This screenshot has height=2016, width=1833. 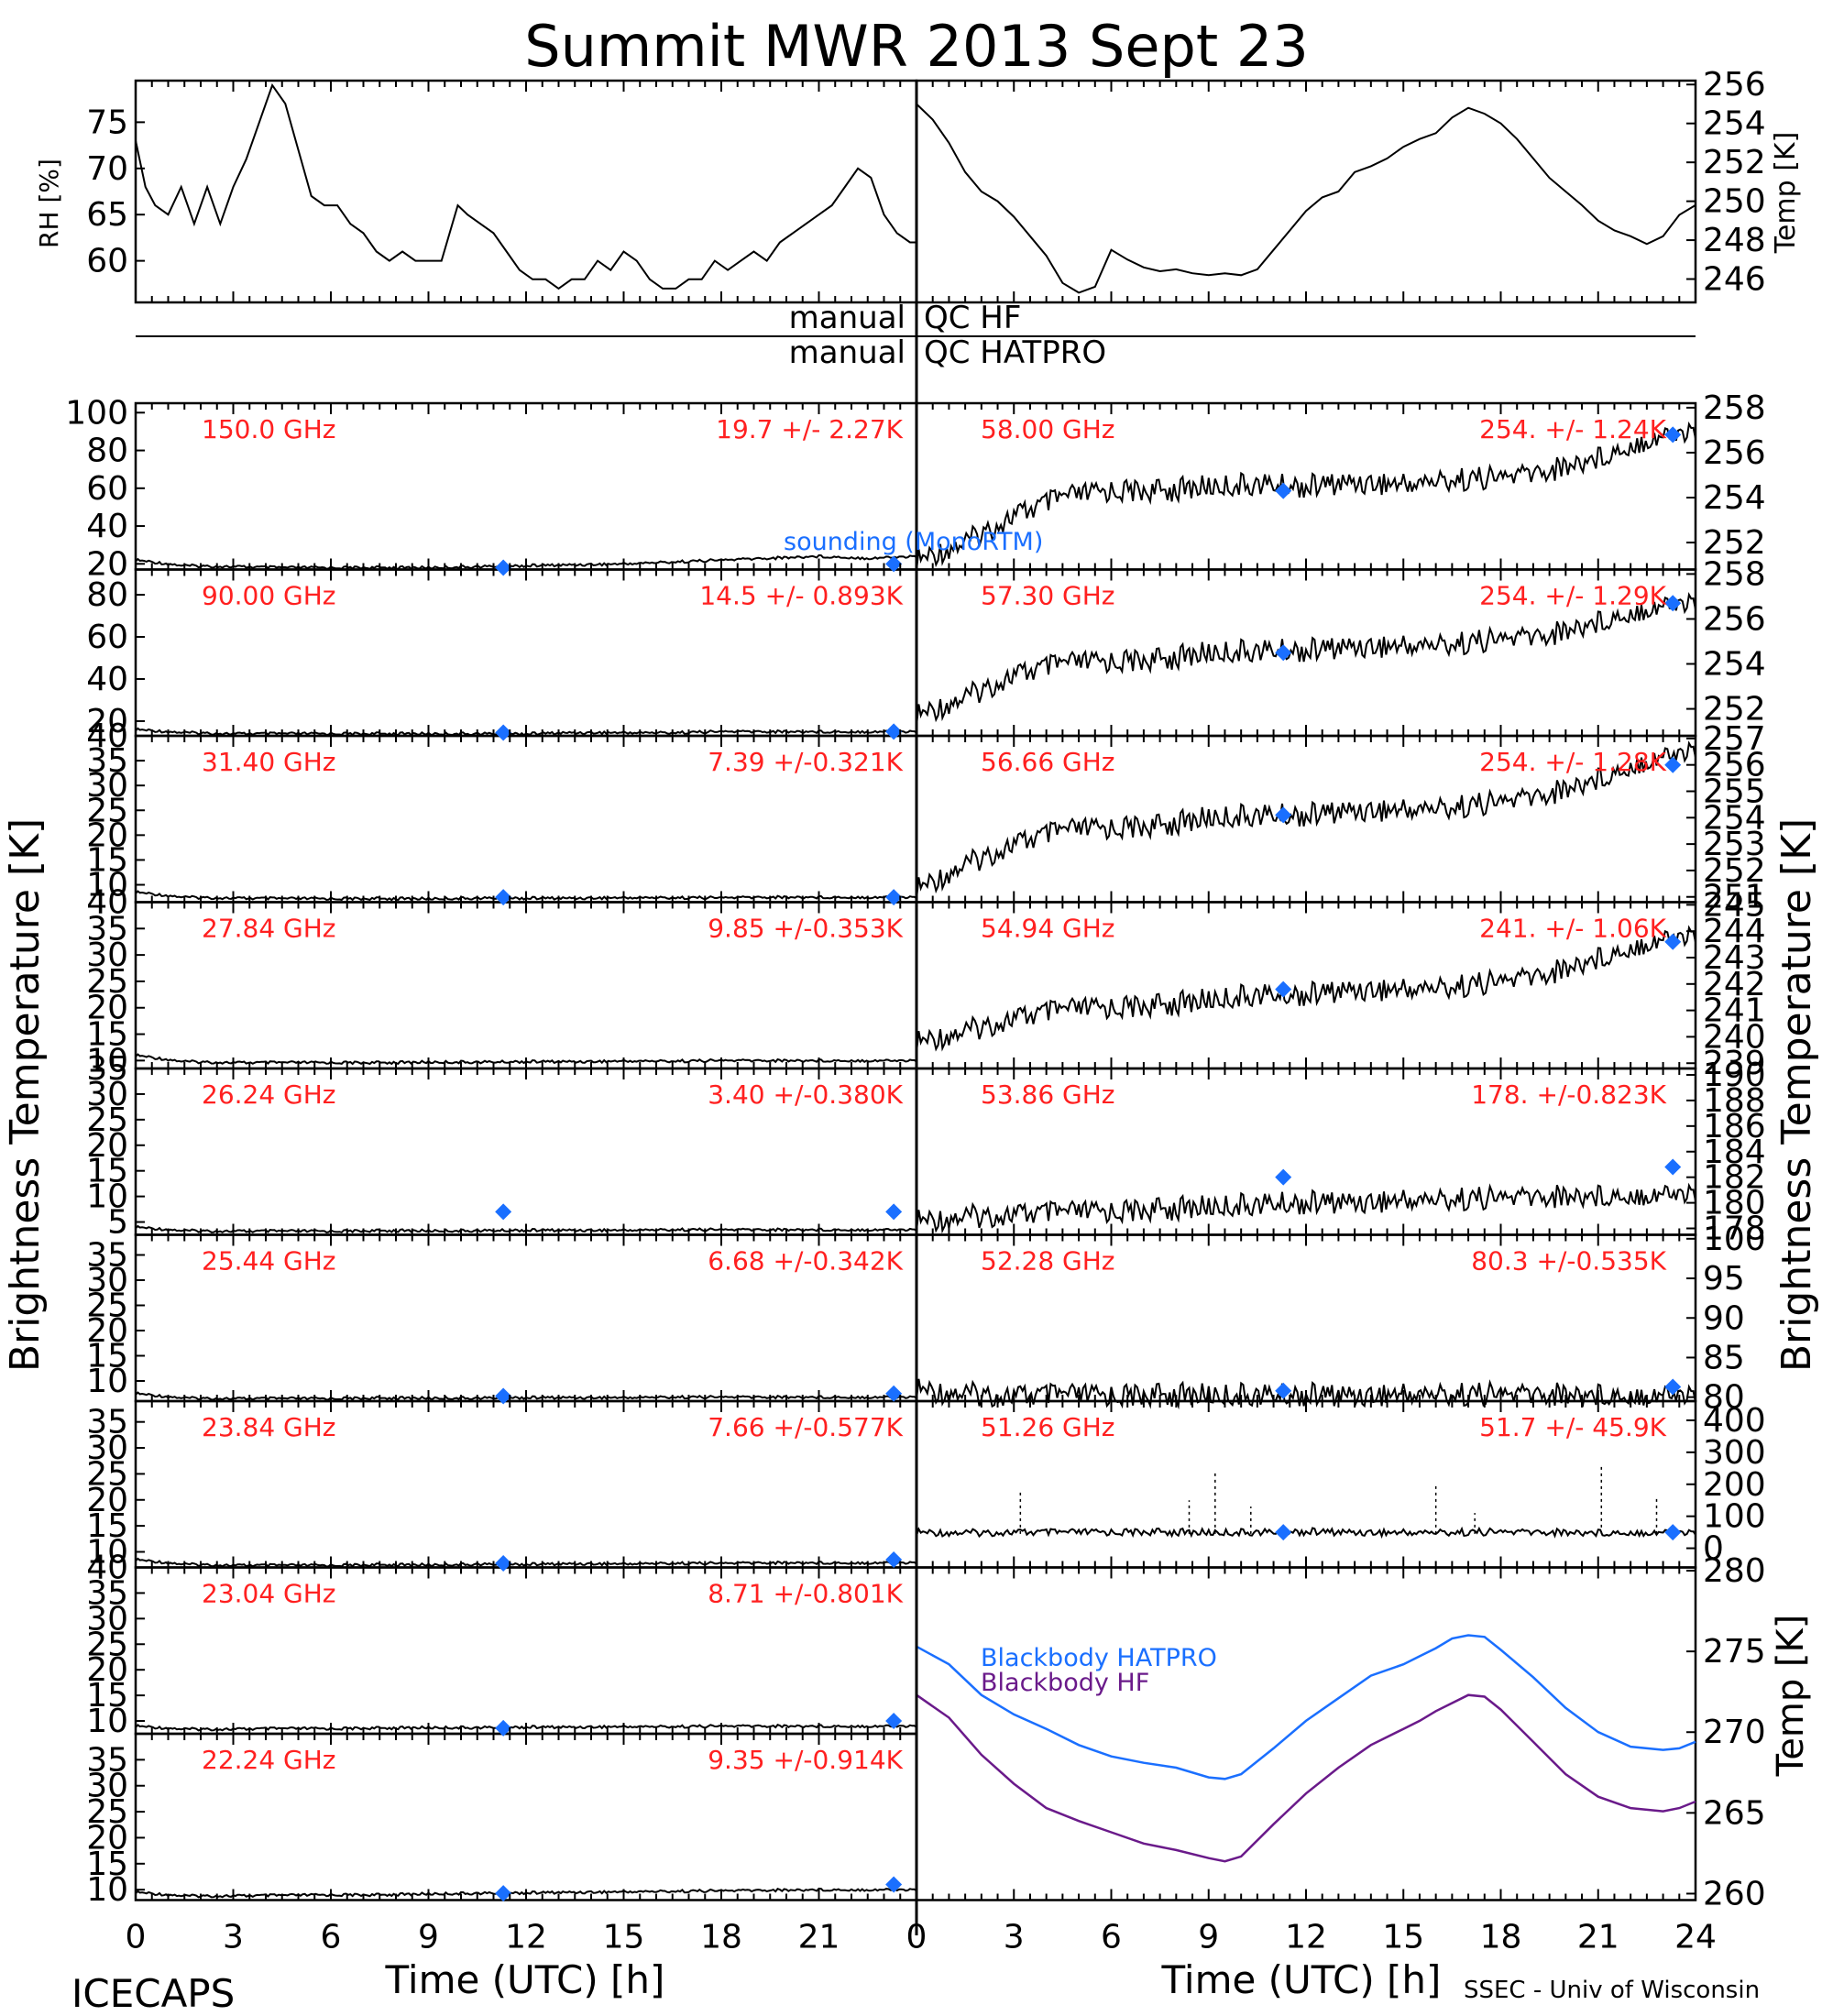 What do you see at coordinates (1501, 1937) in the screenshot?
I see `right-xtick-label: 18` at bounding box center [1501, 1937].